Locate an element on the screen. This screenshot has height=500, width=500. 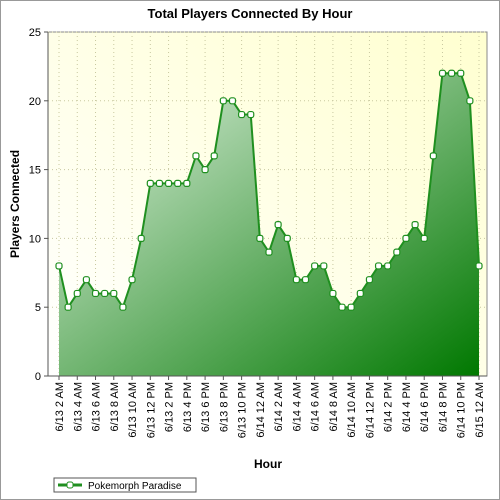
chart-title: Total Players Connected By Hour is located at coordinates (250, 13).